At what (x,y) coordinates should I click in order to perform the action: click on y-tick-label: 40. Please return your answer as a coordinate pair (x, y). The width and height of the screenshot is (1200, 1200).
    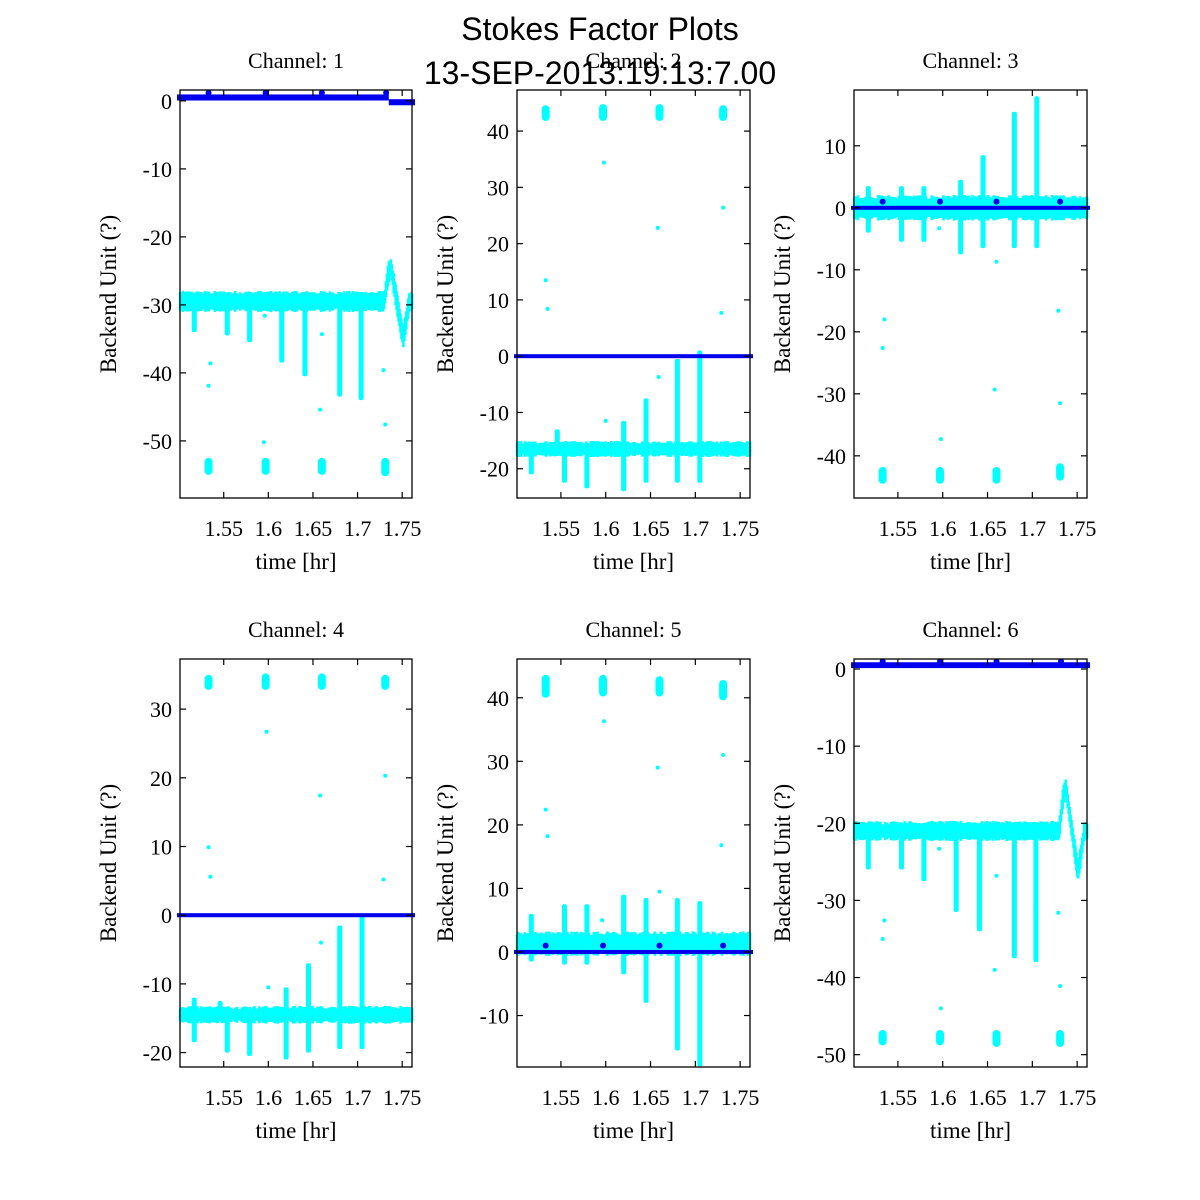
    Looking at the image, I should click on (498, 131).